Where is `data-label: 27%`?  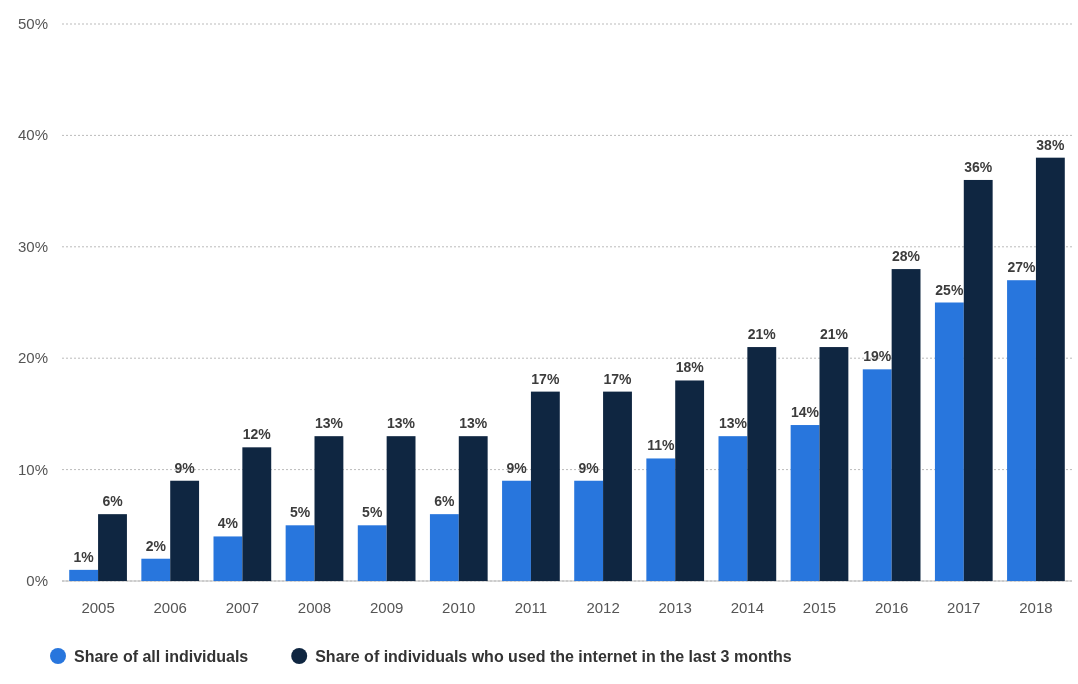 data-label: 27% is located at coordinates (1022, 267).